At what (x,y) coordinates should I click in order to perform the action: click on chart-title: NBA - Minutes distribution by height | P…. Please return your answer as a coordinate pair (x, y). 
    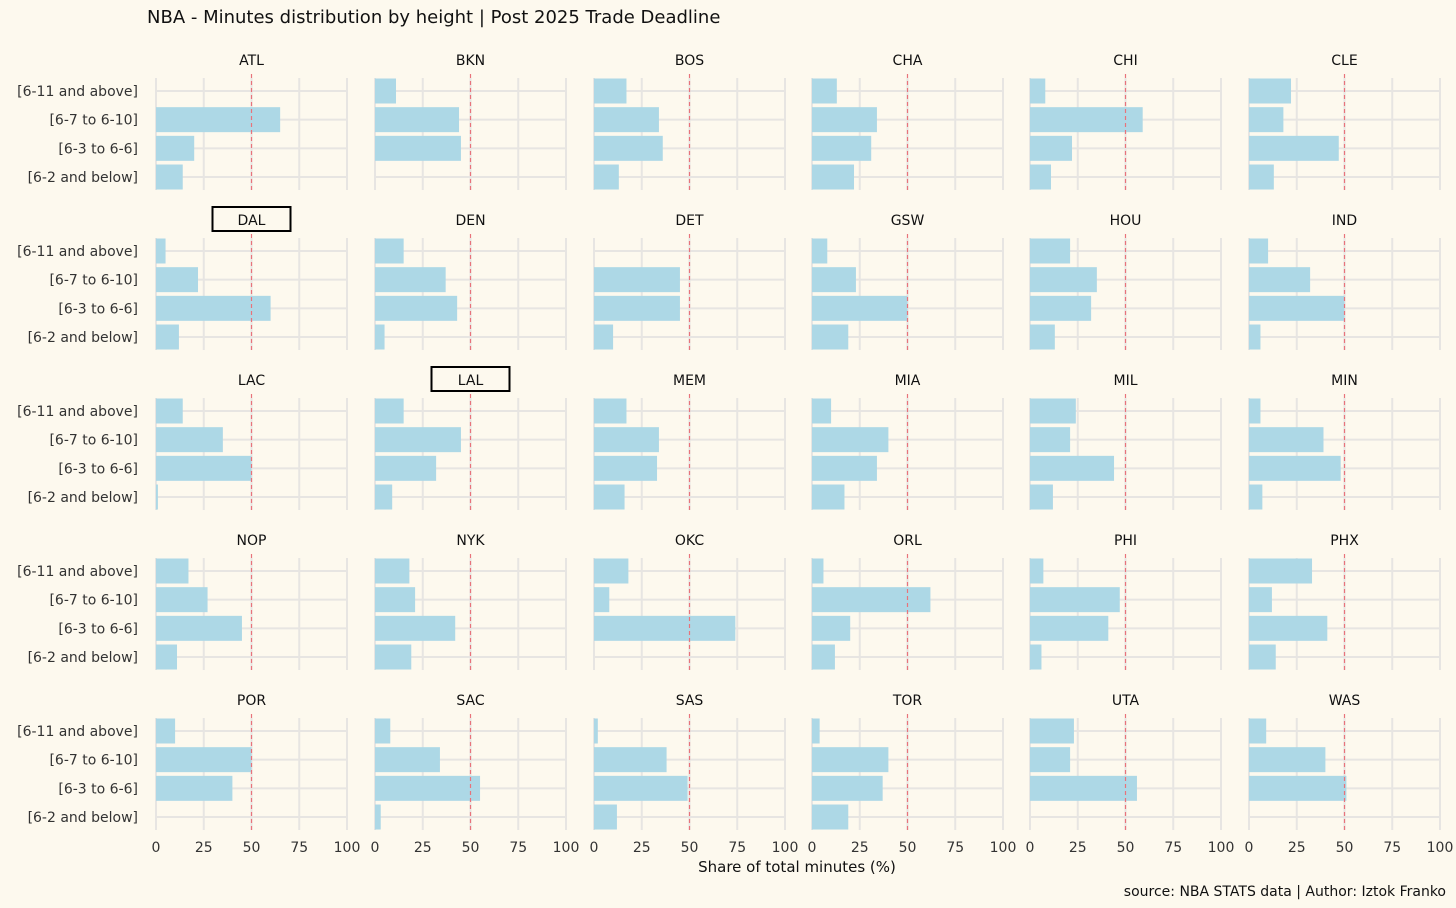
    Looking at the image, I should click on (433, 17).